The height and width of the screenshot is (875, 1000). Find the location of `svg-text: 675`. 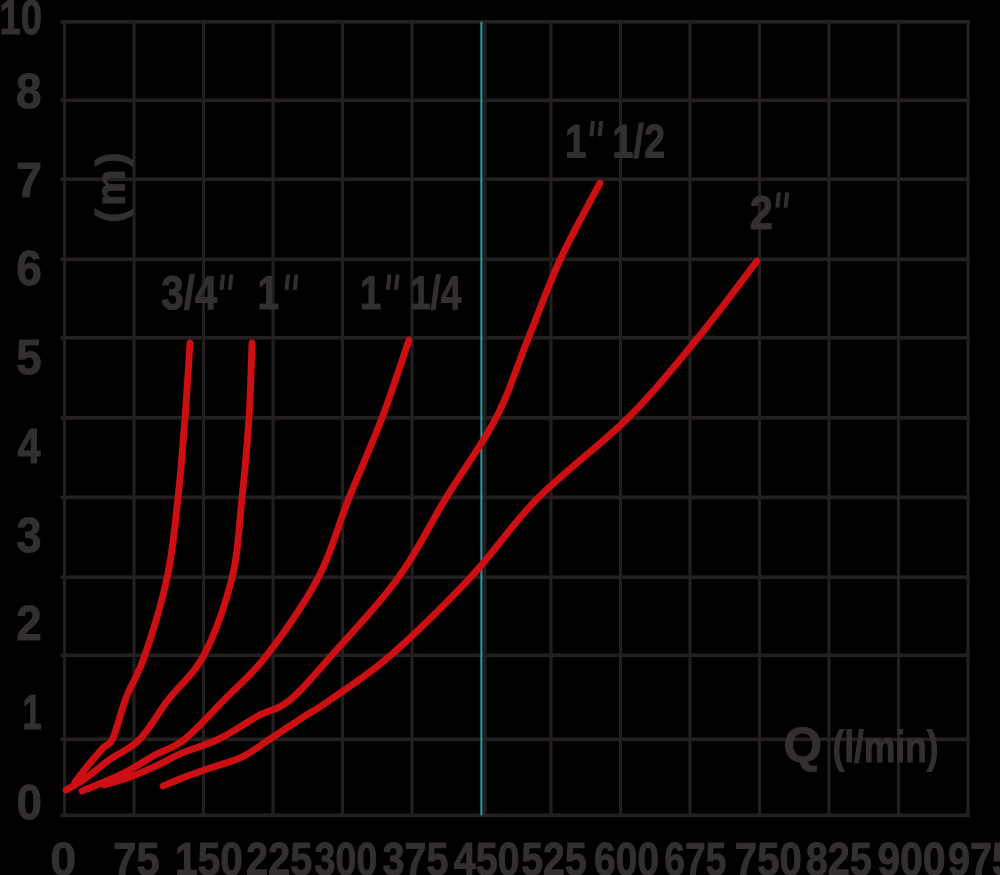

svg-text: 675 is located at coordinates (695, 854).